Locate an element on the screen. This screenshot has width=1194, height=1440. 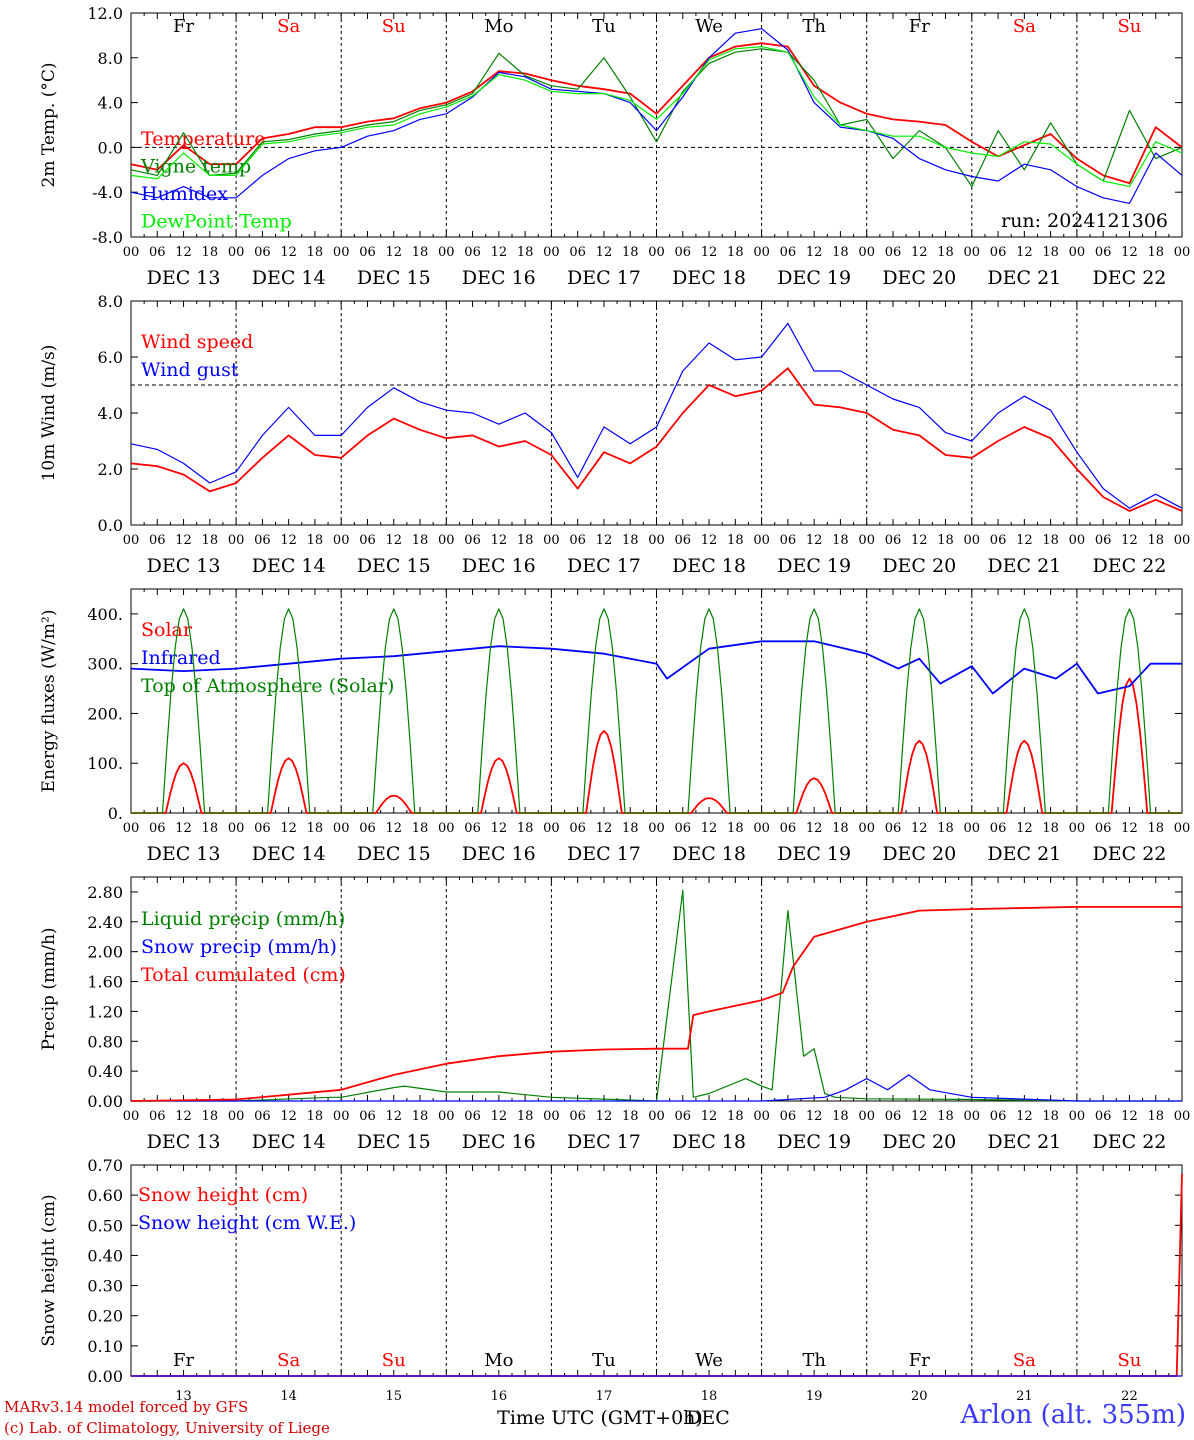
precip-y-tick-label: 1.60 is located at coordinates (105, 982).